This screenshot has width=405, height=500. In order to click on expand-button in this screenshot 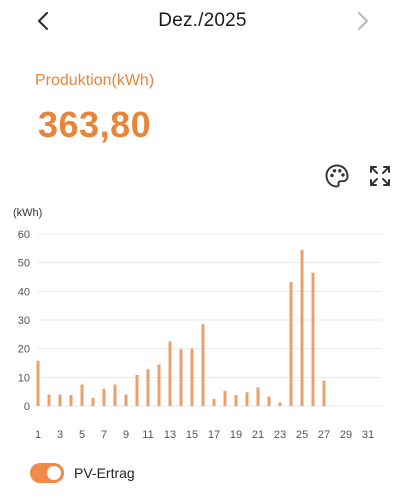, I will do `click(380, 176)`.